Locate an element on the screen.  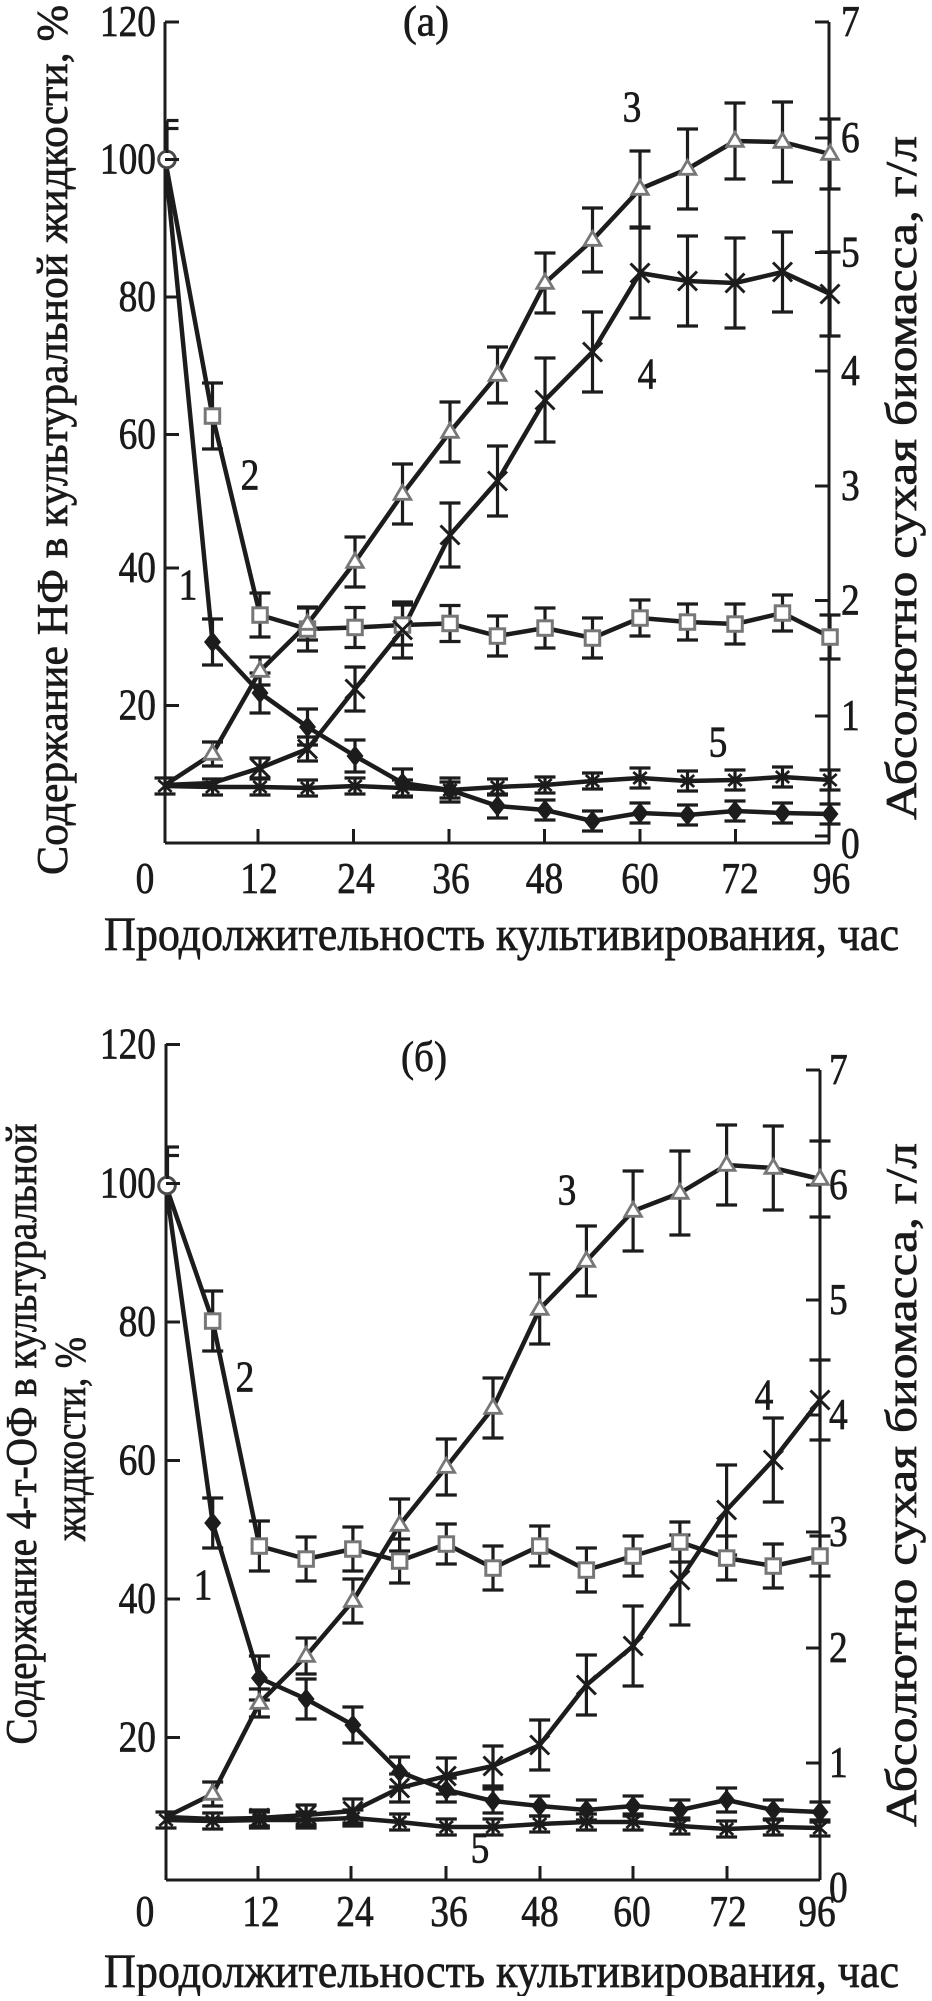
svg-text: (а) is located at coordinates (426, 23).